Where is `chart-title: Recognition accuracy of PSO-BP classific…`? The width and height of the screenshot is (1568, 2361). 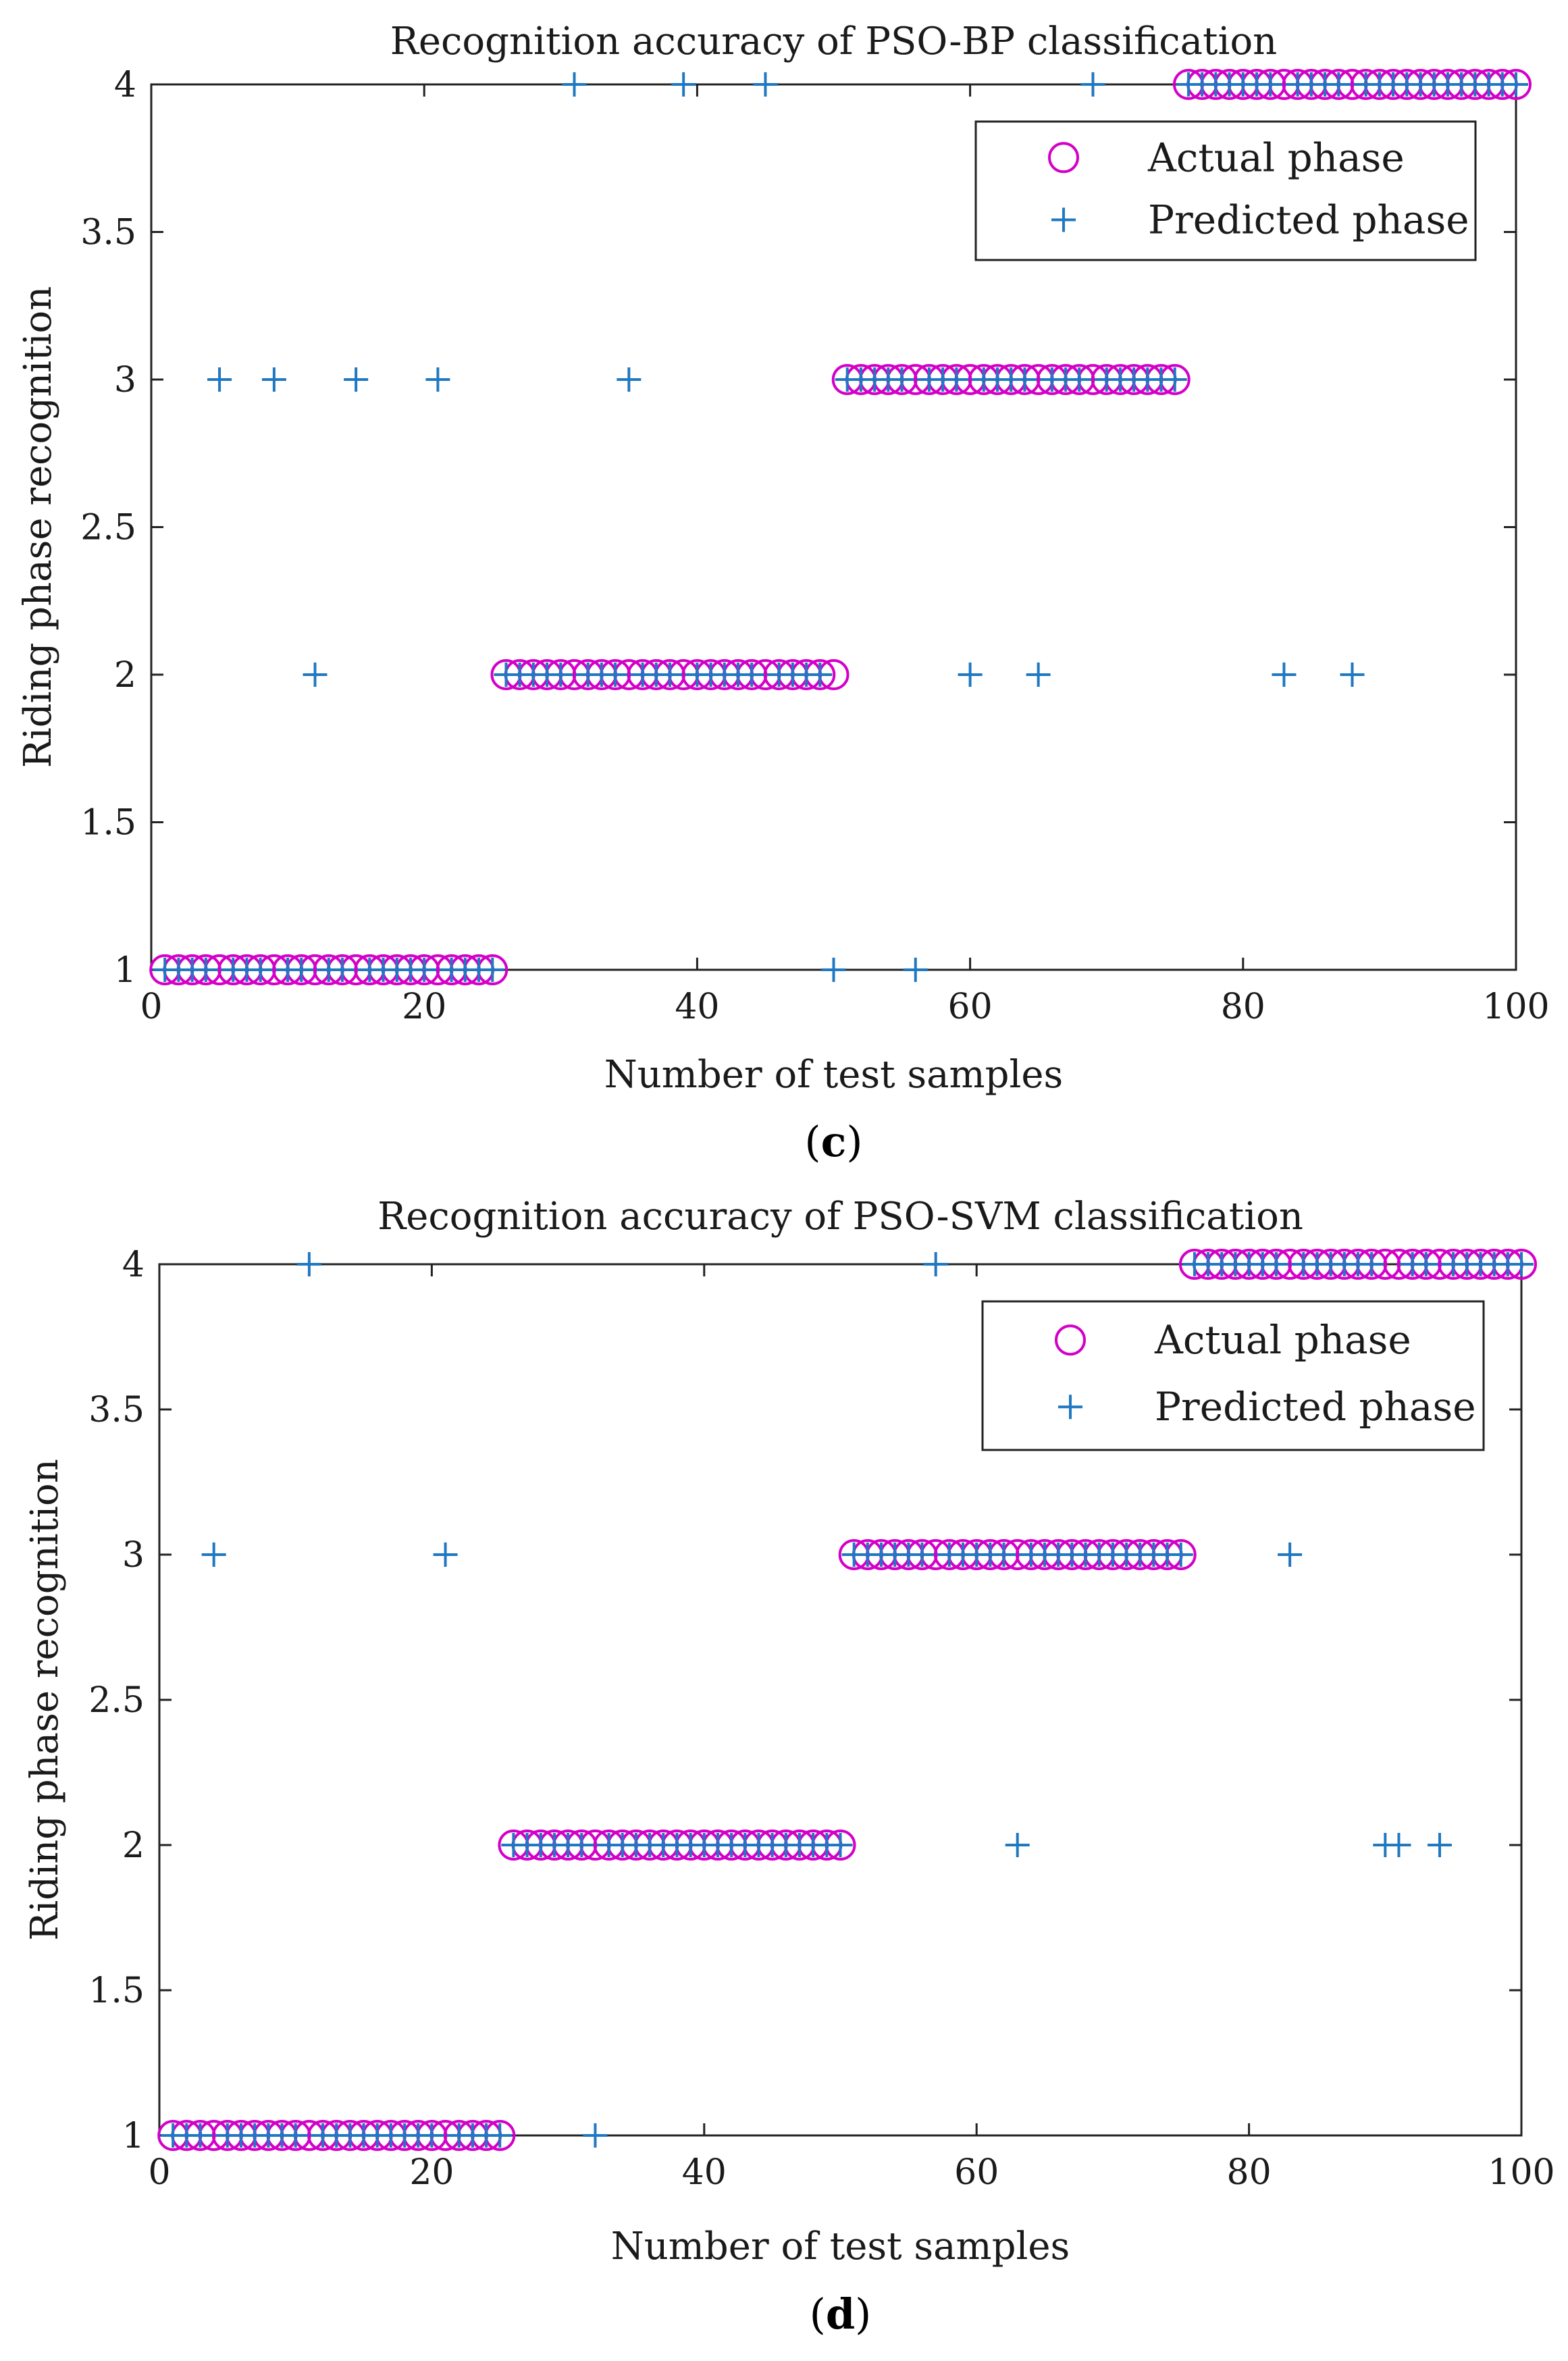
chart-title: Recognition accuracy of PSO-BP classific… is located at coordinates (833, 41).